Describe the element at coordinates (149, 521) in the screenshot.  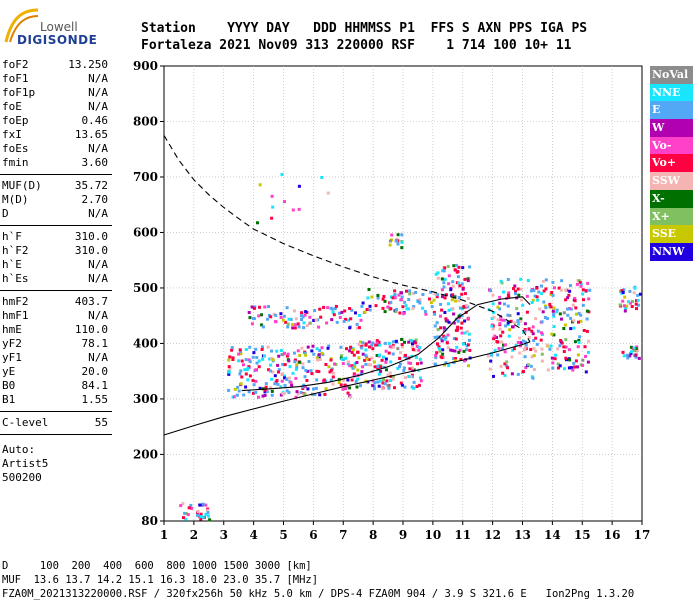
I see `y-tick-label: 80` at that location.